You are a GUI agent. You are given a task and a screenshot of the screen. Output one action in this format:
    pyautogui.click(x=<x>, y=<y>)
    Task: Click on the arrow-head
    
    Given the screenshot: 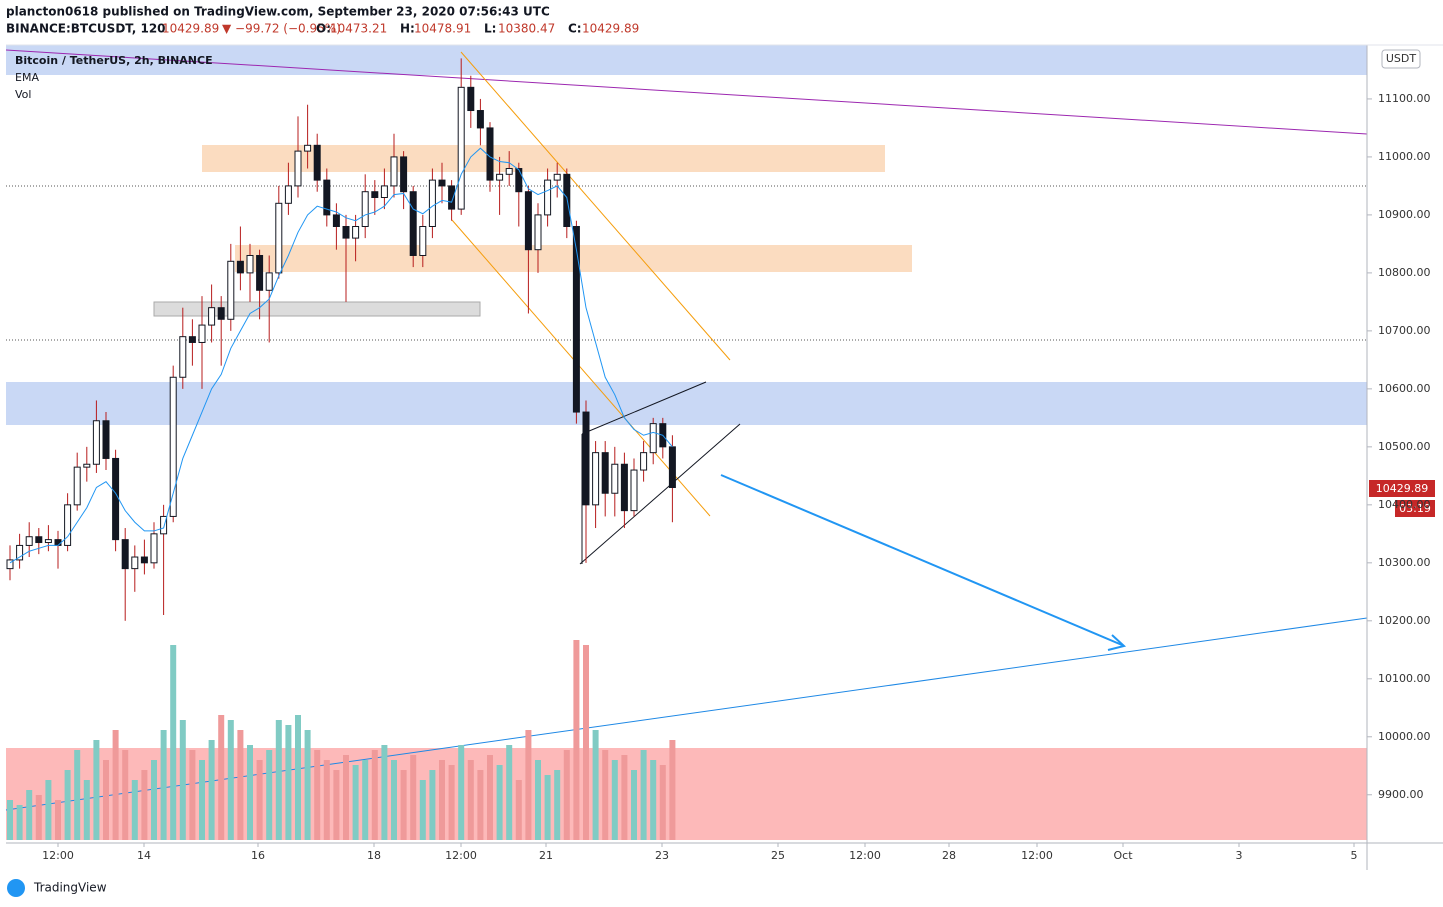 What is the action you would take?
    pyautogui.click(x=1117, y=642)
    